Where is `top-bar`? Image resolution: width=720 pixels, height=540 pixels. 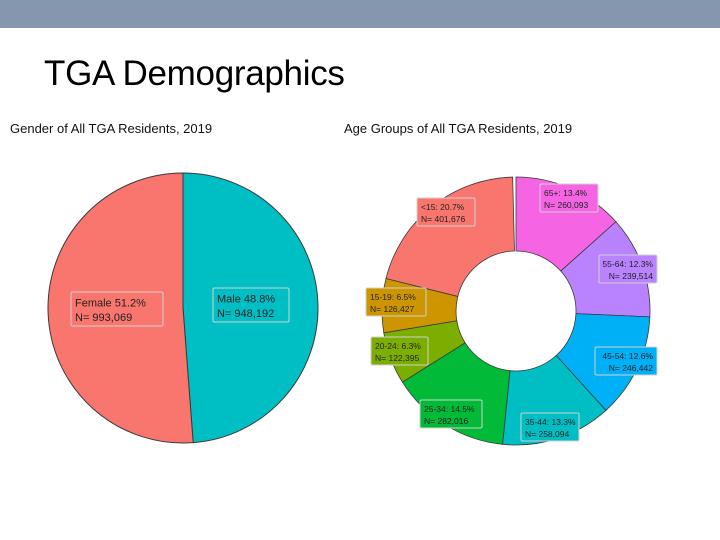
top-bar is located at coordinates (360, 14).